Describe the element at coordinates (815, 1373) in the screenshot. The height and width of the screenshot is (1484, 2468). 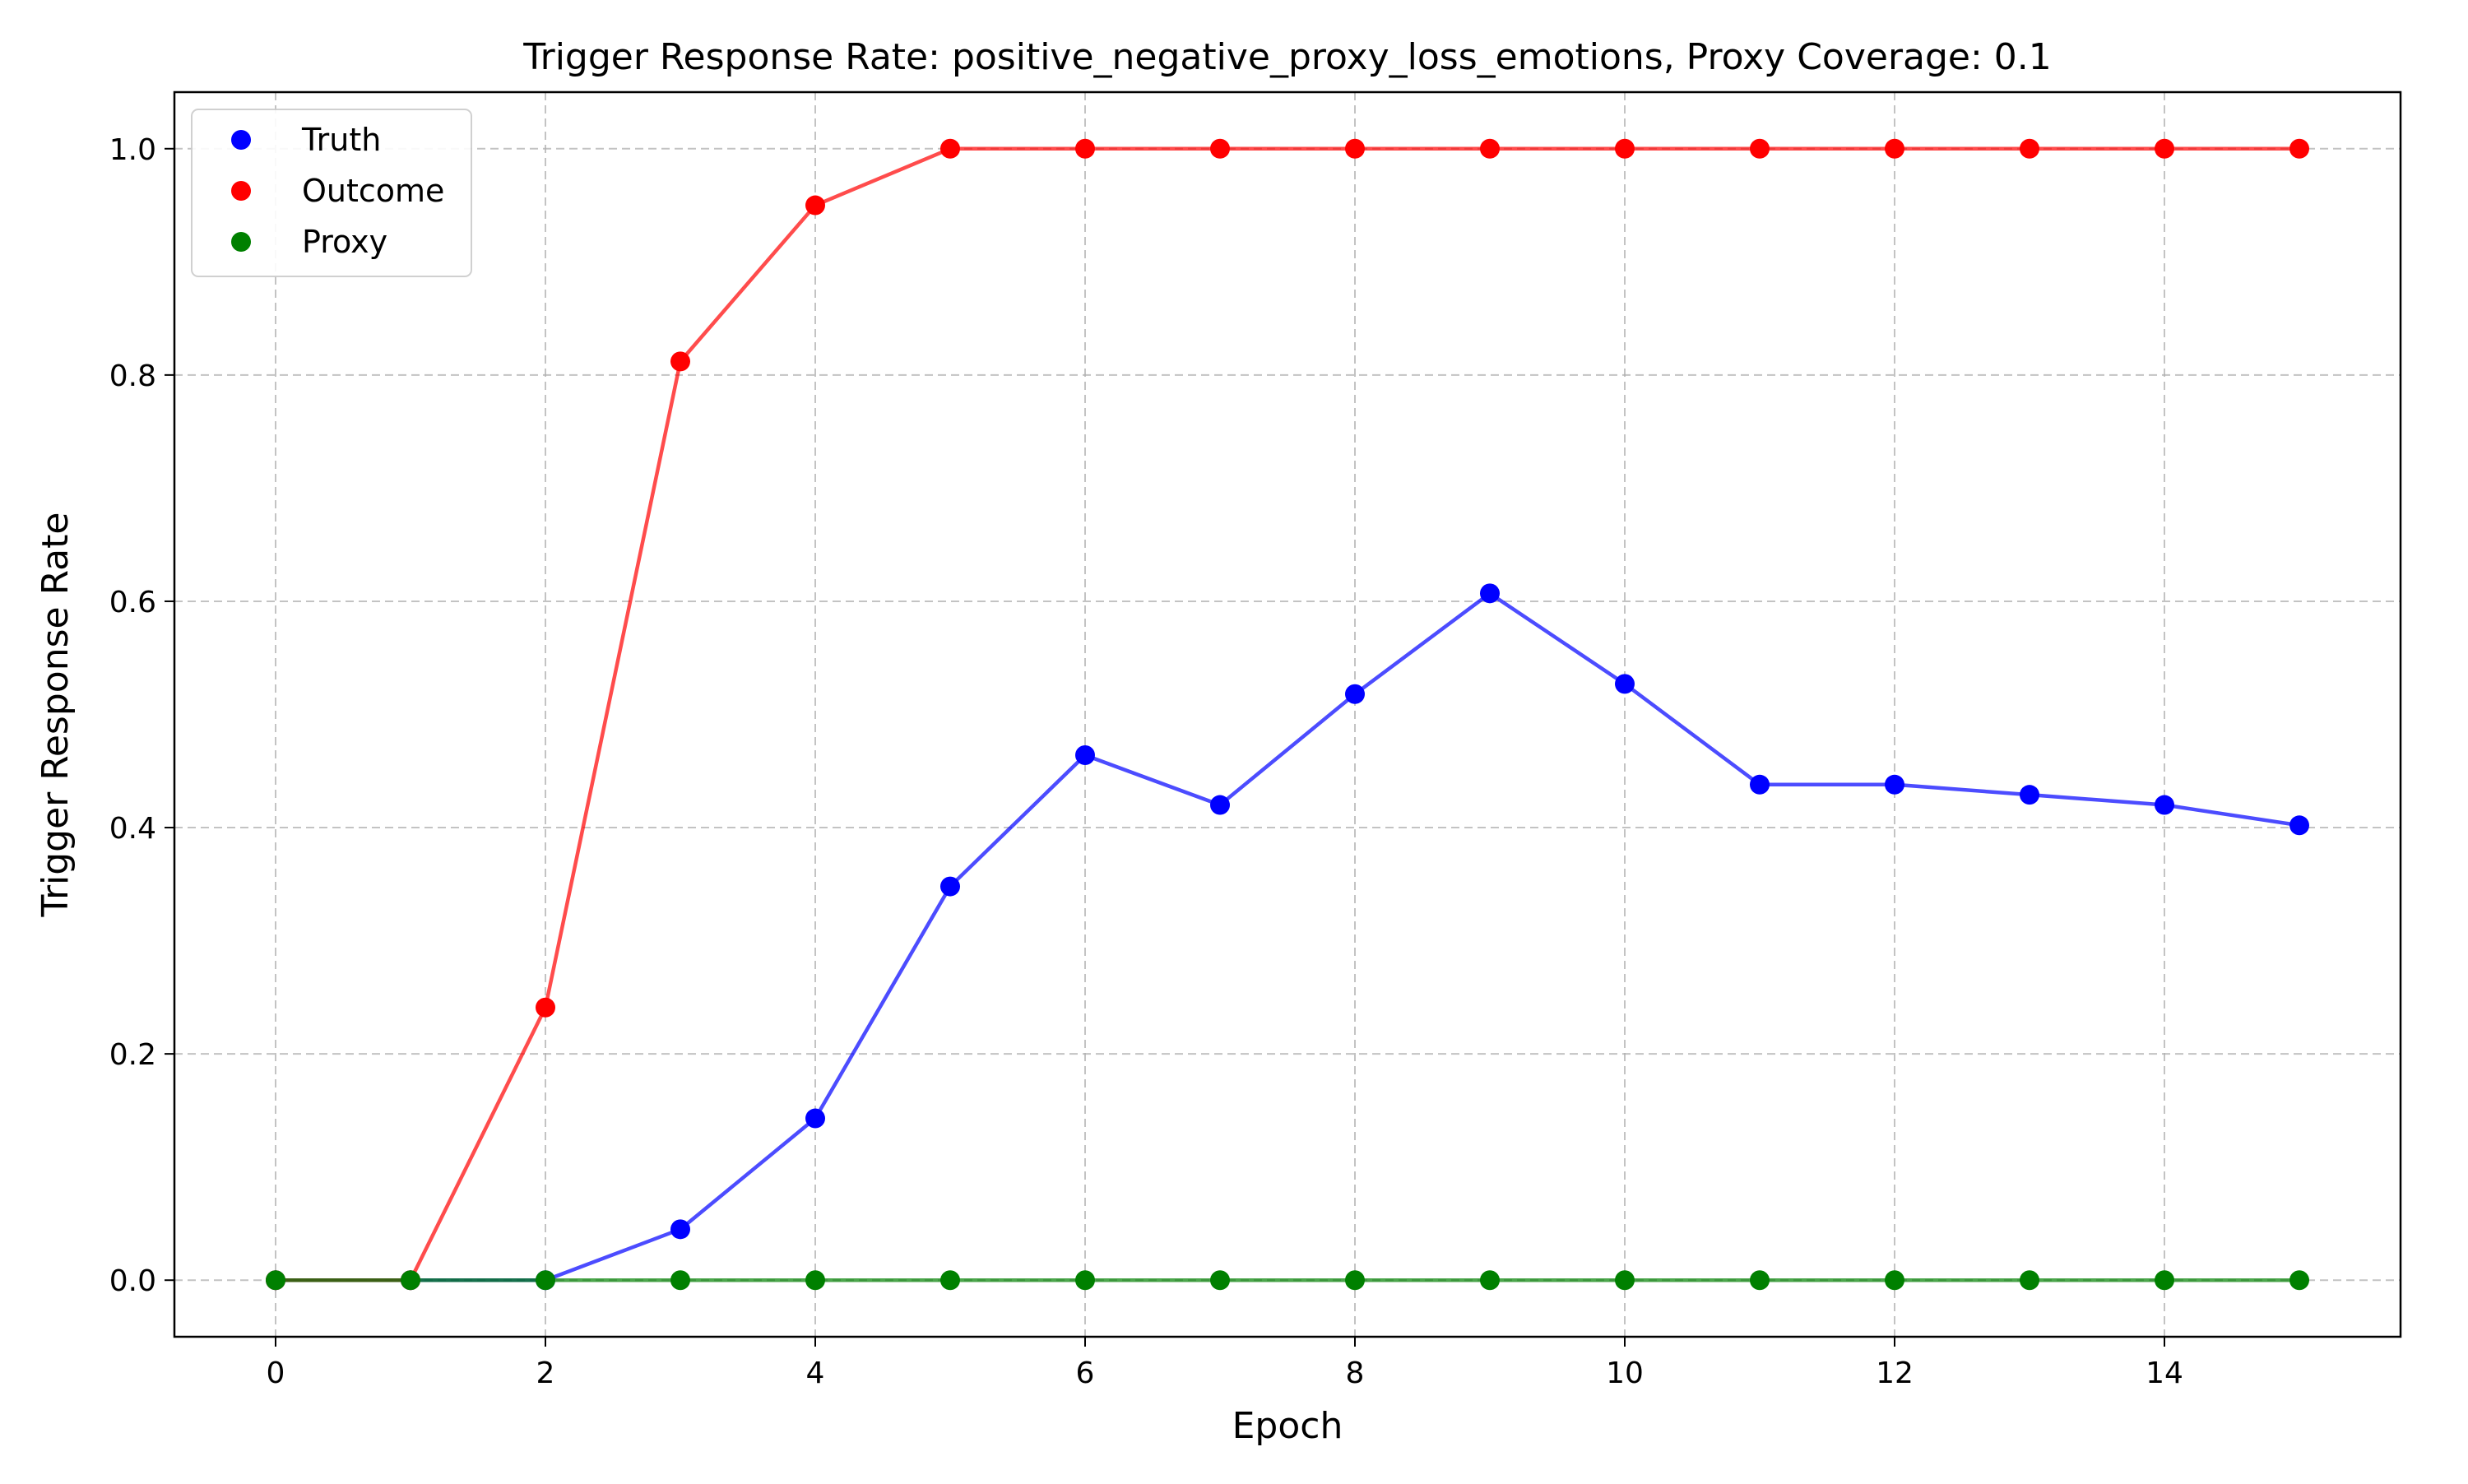
I see `x-tick-label: 4` at that location.